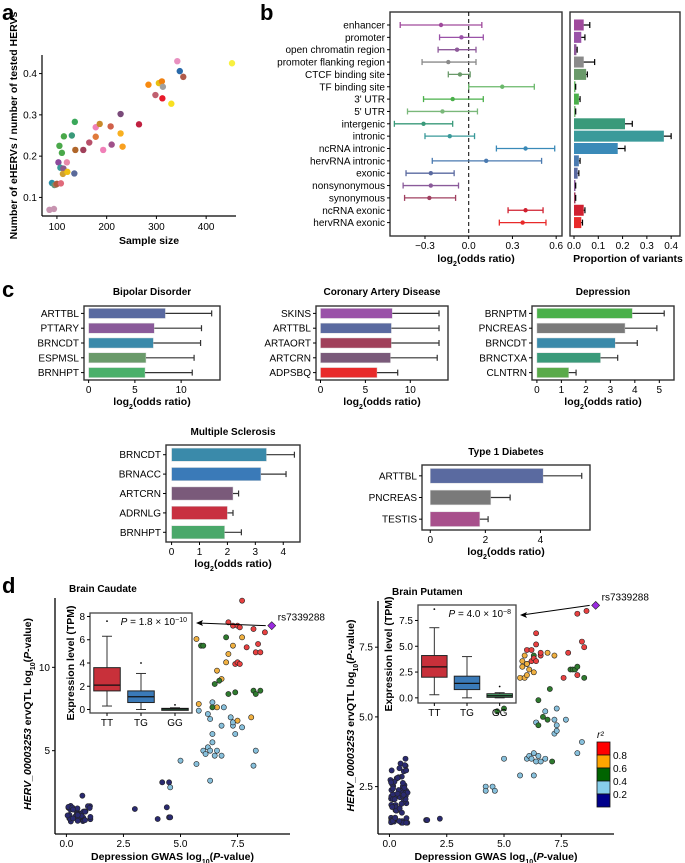 The height and width of the screenshot is (863, 685). What do you see at coordinates (352, 87) in the screenshot?
I see `category-label: TF binding site` at bounding box center [352, 87].